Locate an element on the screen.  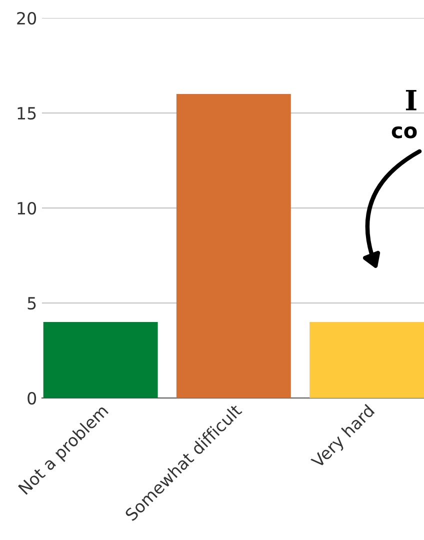
annotation: I is located at coordinates (411, 100).